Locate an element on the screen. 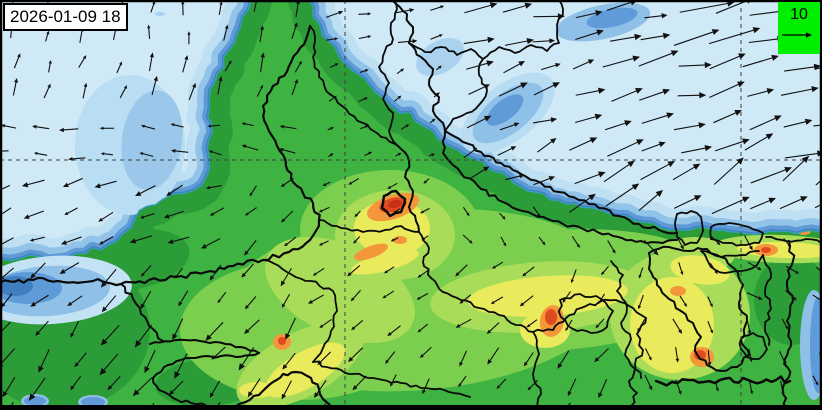 This screenshot has width=822, height=410. boundary-punjab-border-line is located at coordinates (364, 120).